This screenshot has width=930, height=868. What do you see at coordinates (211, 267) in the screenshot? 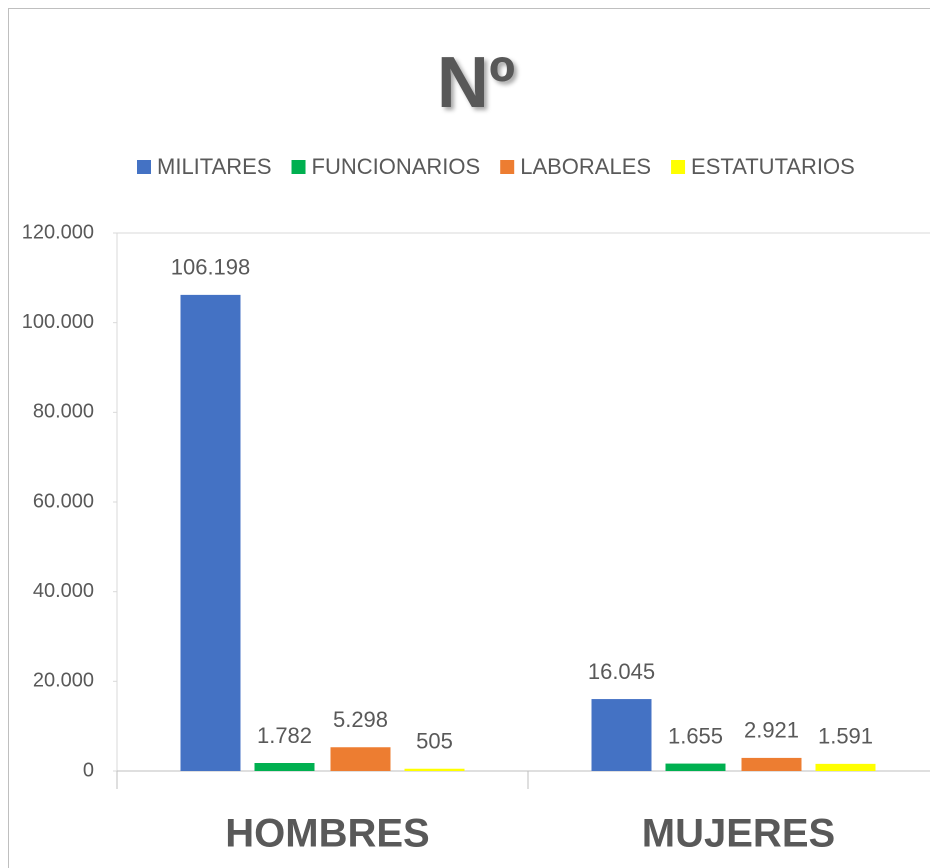
I see `data-label: 106.198` at bounding box center [211, 267].